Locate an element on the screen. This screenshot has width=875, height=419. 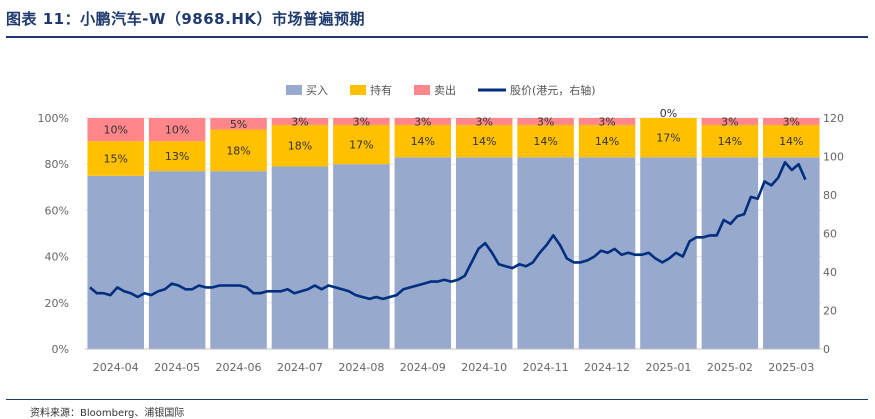
y-right-tick-label: 100 is located at coordinates (833, 157).